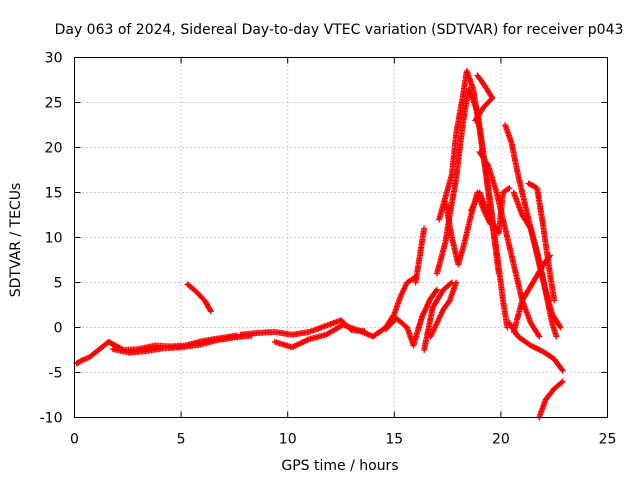 The width and height of the screenshot is (640, 480). What do you see at coordinates (51, 419) in the screenshot?
I see `y-tick-label: -10` at bounding box center [51, 419].